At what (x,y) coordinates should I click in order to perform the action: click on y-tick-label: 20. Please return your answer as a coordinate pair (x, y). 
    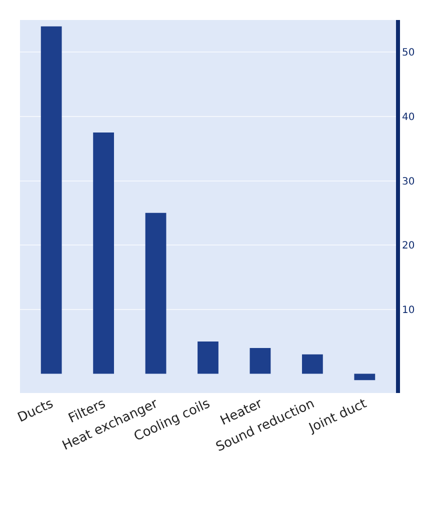
    Looking at the image, I should click on (408, 246).